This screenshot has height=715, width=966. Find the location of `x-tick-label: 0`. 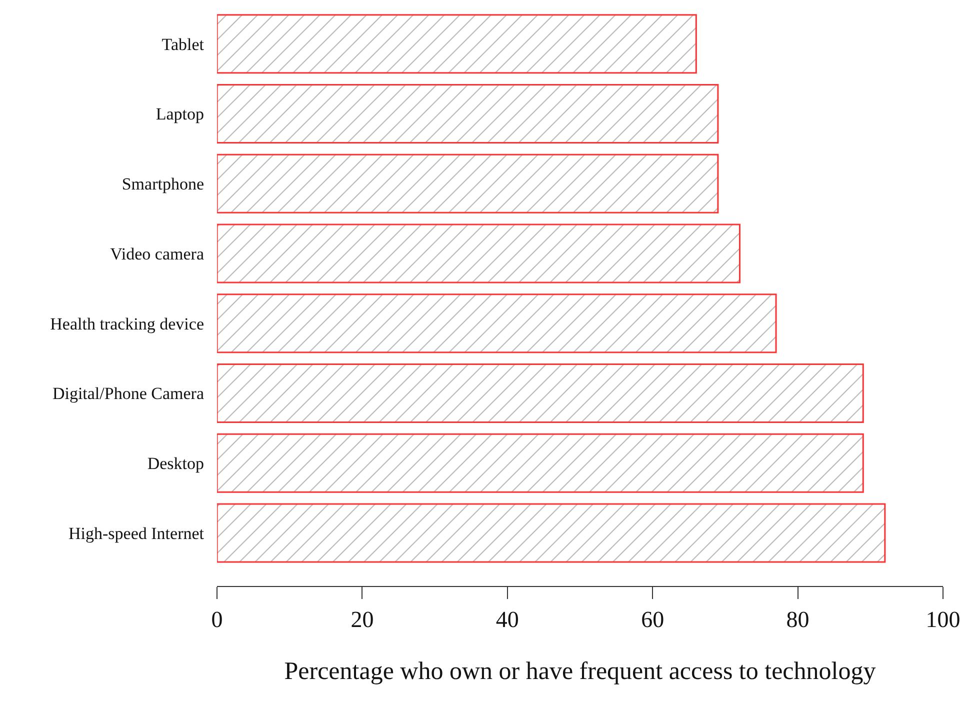

x-tick-label: 0 is located at coordinates (217, 619).